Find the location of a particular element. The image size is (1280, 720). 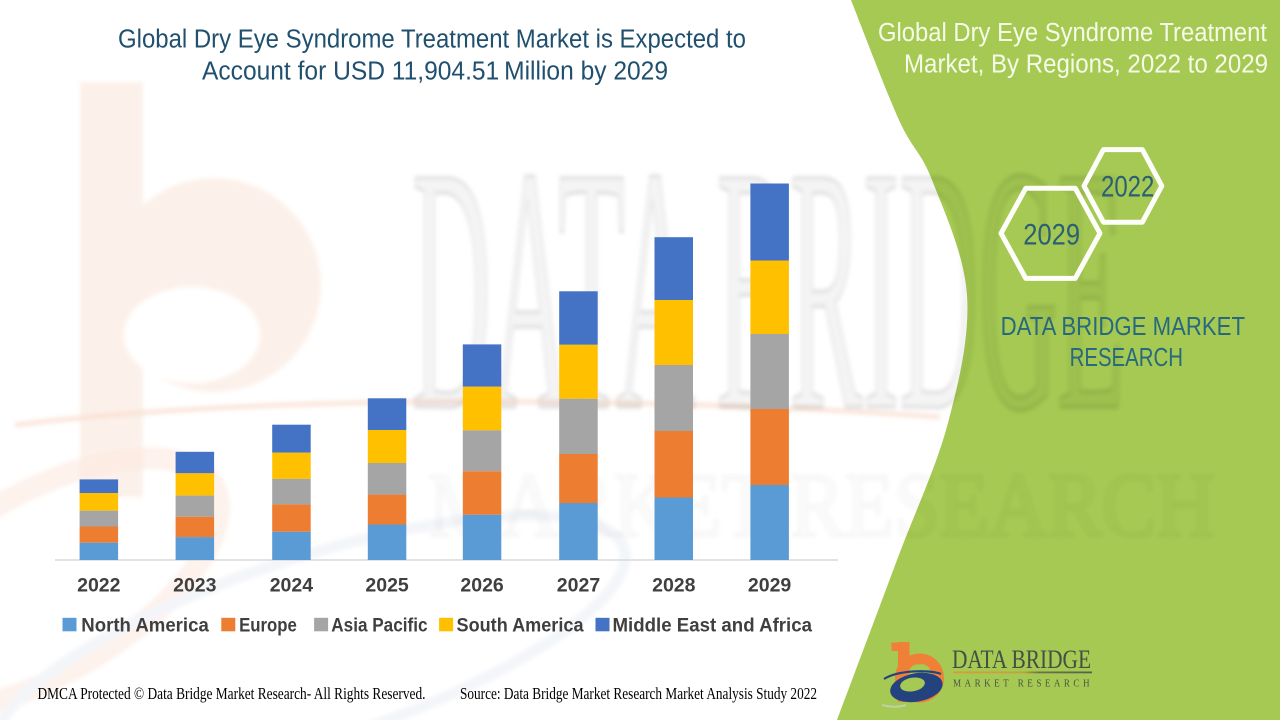

svg-text: 2028 is located at coordinates (674, 586).